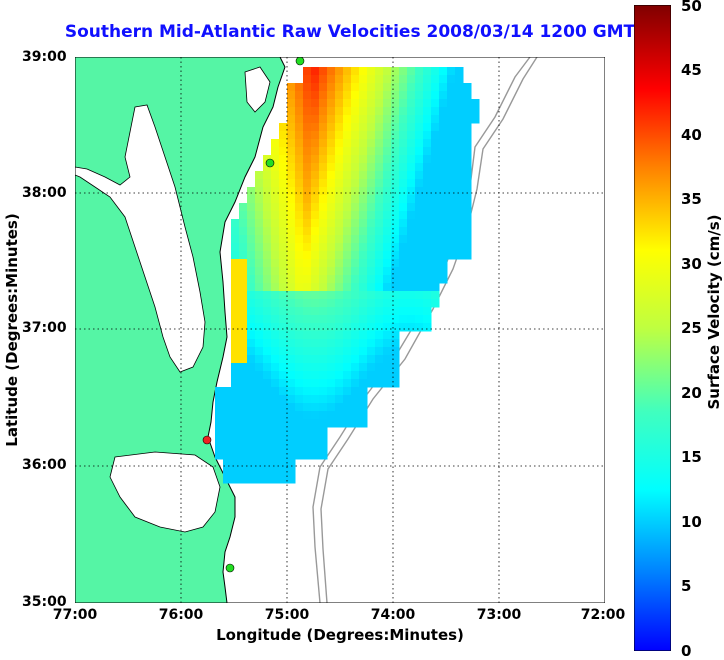  What do you see at coordinates (44, 602) in the screenshot?
I see `y-tick-label: 35:00` at bounding box center [44, 602].